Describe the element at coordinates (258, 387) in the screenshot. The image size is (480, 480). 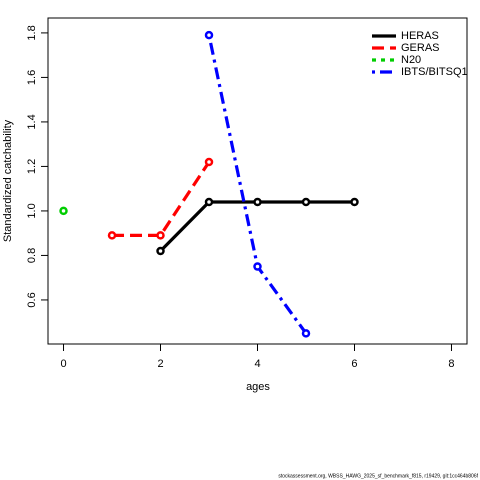
I see `x-axis-label: ages` at that location.